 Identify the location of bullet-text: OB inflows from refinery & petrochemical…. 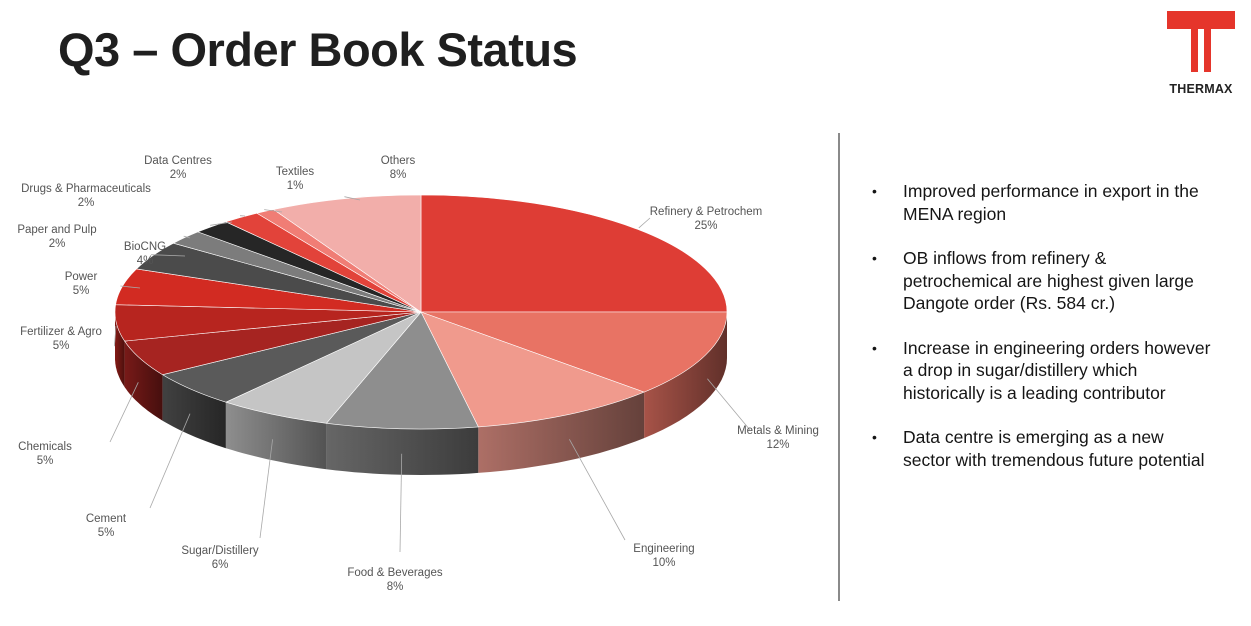
(1048, 280).